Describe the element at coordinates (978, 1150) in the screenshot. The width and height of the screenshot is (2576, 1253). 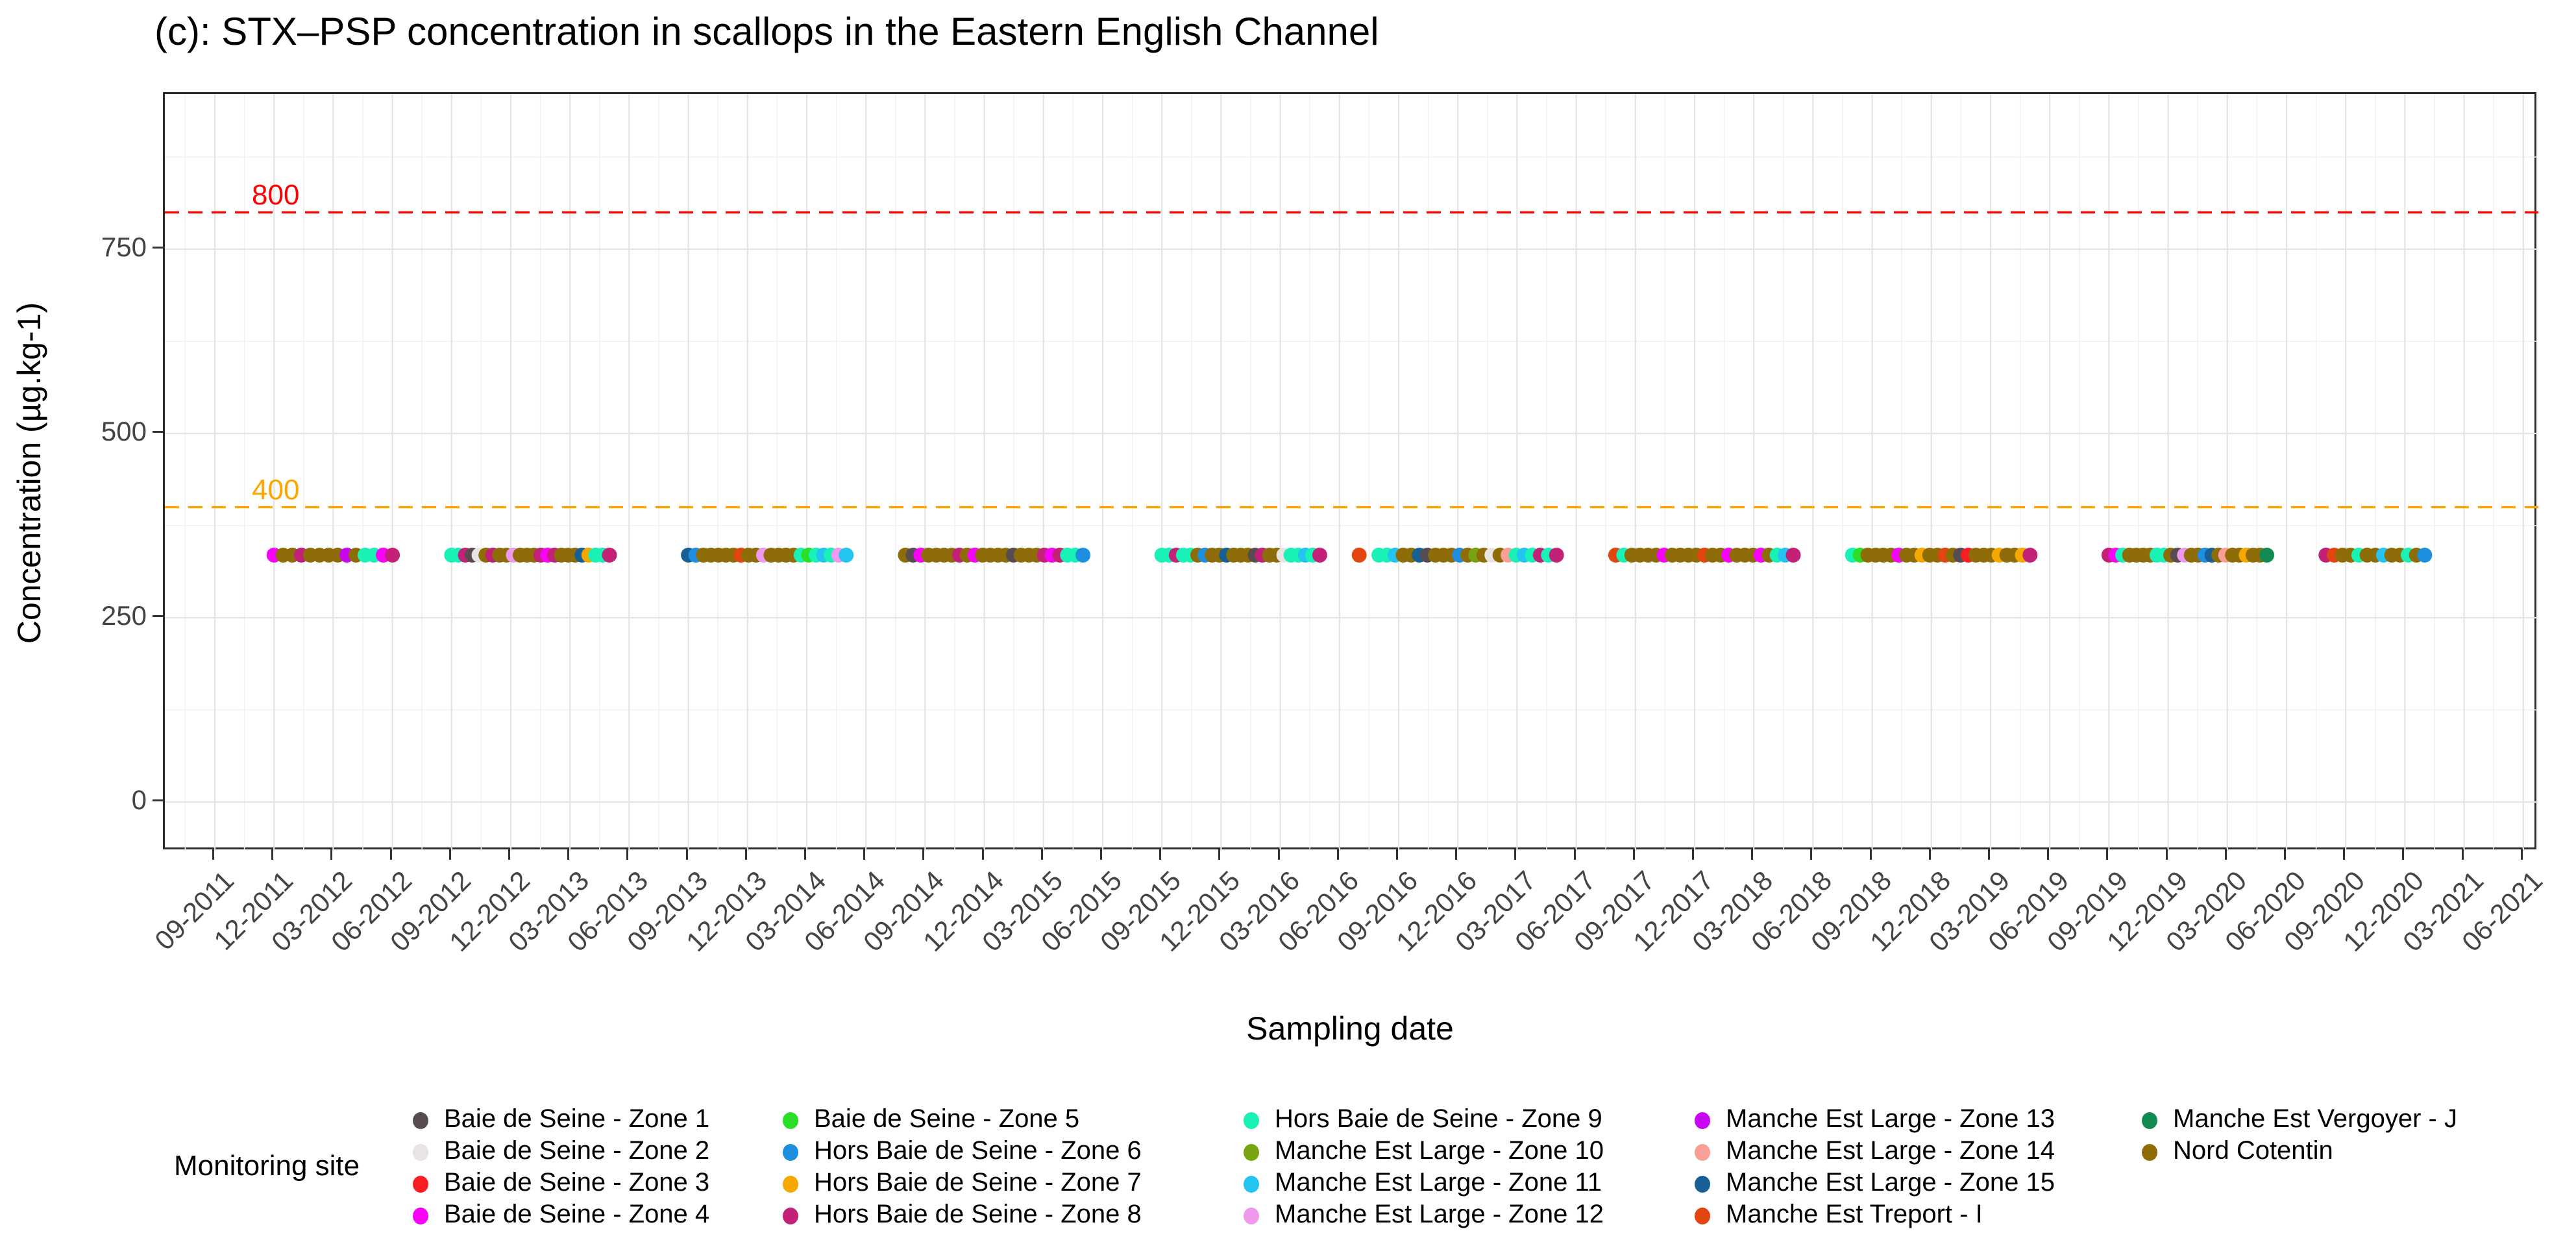
I see `legend-label-z6: Hors Baie de Seine - Zone 6` at that location.